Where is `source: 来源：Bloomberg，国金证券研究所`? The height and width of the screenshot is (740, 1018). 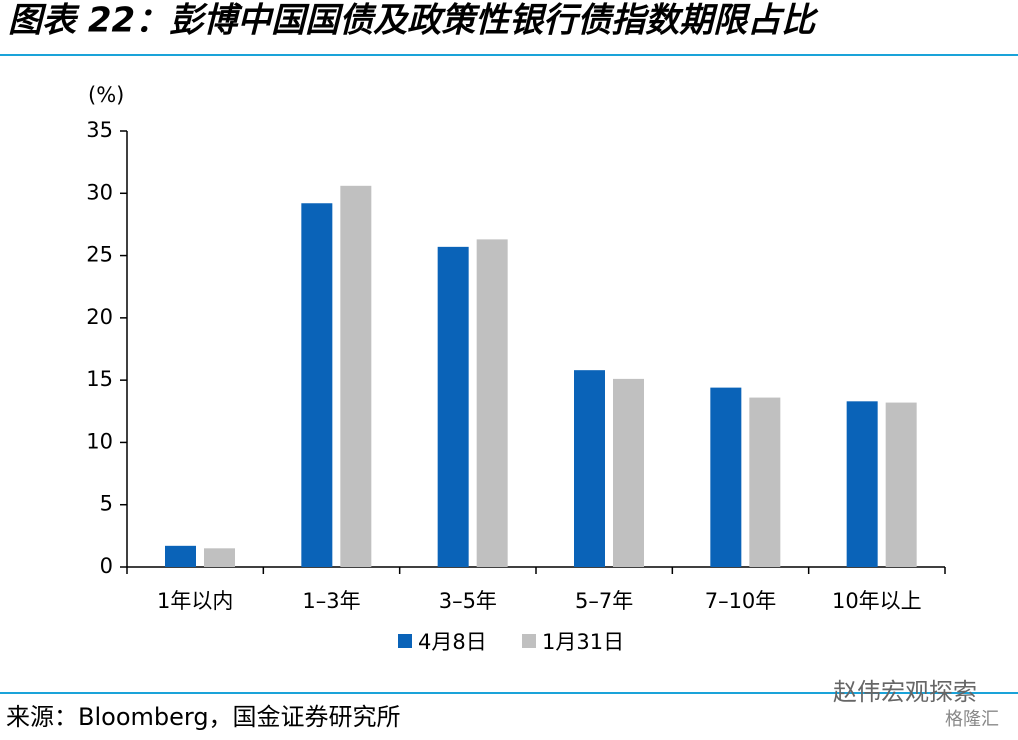 source: 来源：Bloomberg，国金证券研究所 is located at coordinates (203, 717).